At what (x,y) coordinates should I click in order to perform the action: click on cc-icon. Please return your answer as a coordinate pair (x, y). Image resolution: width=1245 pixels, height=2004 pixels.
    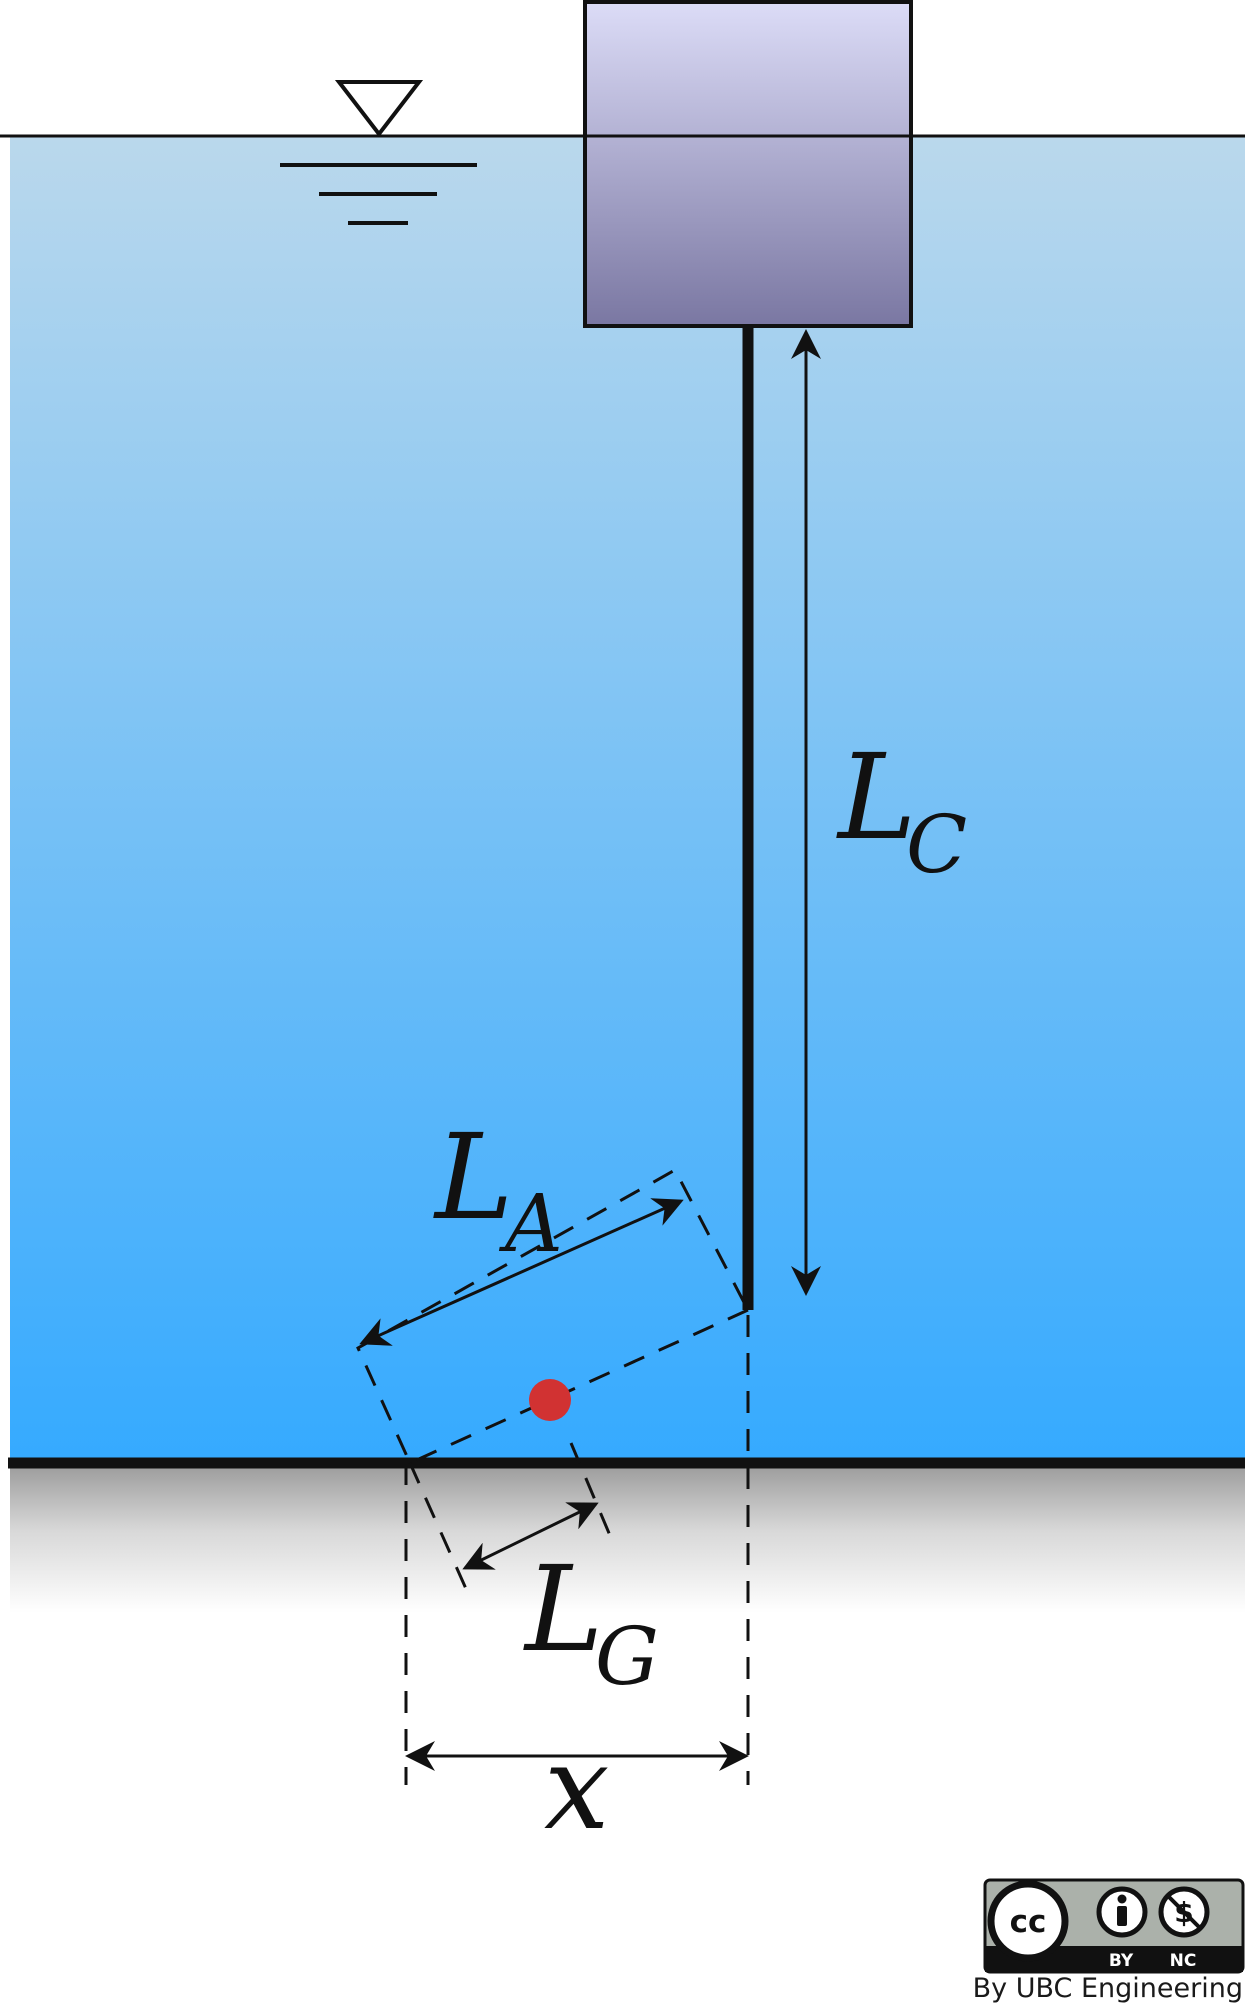
    Looking at the image, I should click on (1028, 1921).